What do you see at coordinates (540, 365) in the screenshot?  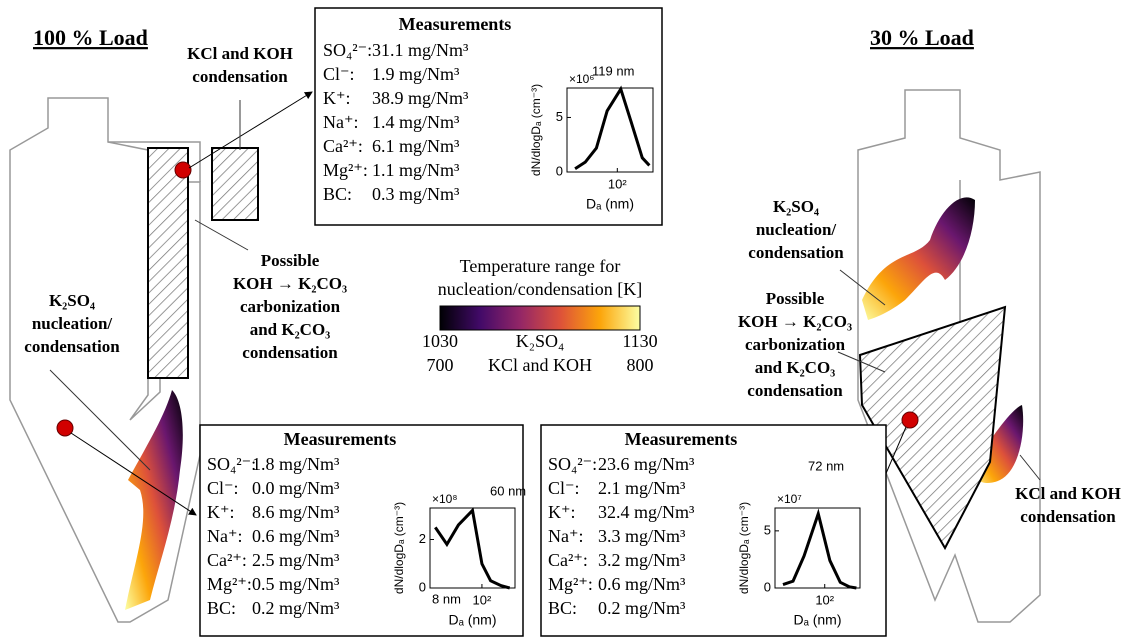 I see `colorbar-label: KCl and KOH` at bounding box center [540, 365].